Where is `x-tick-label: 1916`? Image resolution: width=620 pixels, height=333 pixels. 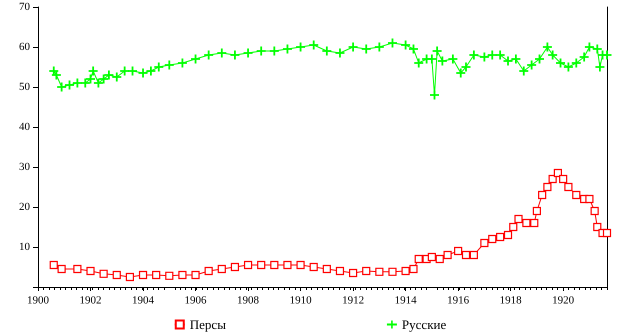 x-tick-label: 1916 is located at coordinates (458, 300).